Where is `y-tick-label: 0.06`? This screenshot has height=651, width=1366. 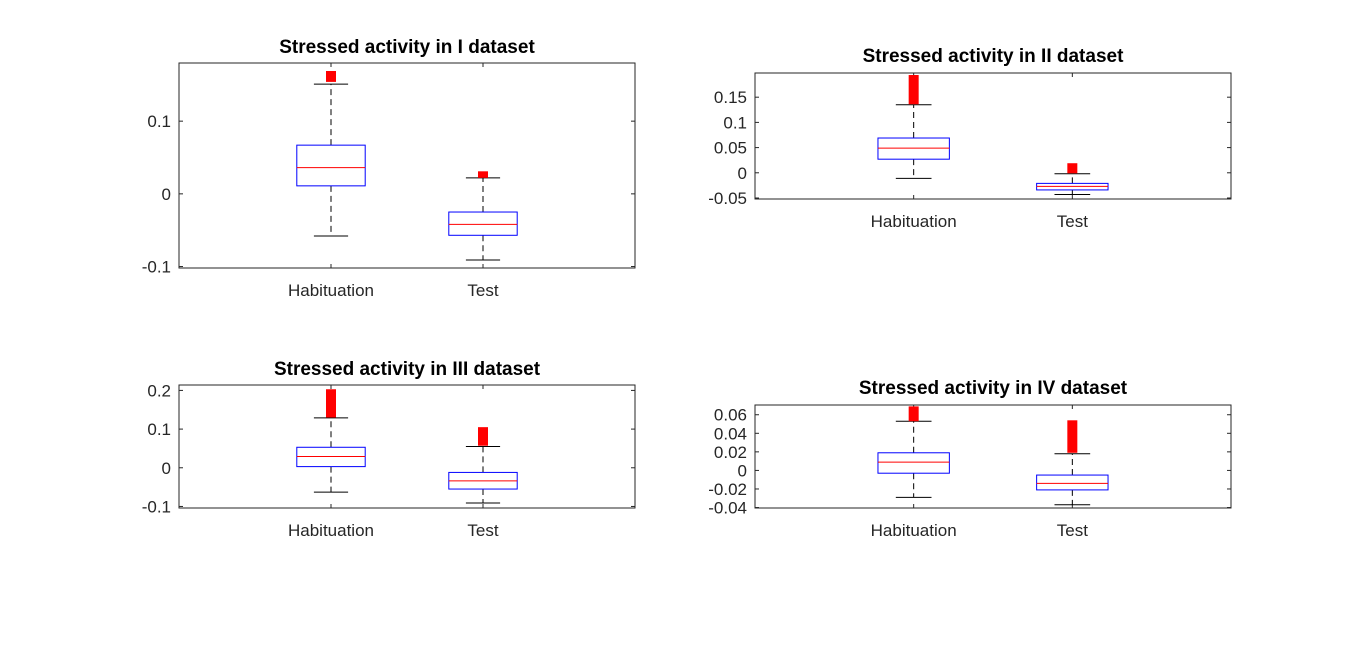
y-tick-label: 0.06 is located at coordinates (730, 415).